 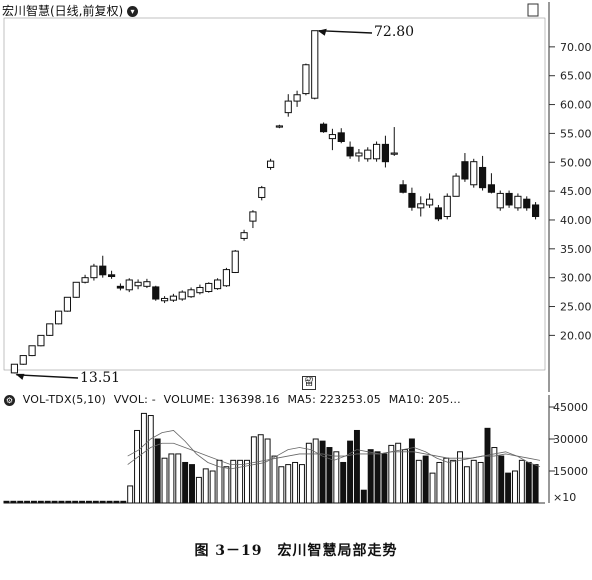 What do you see at coordinates (309, 383) in the screenshot?
I see `crosshair-icon: 留` at bounding box center [309, 383].